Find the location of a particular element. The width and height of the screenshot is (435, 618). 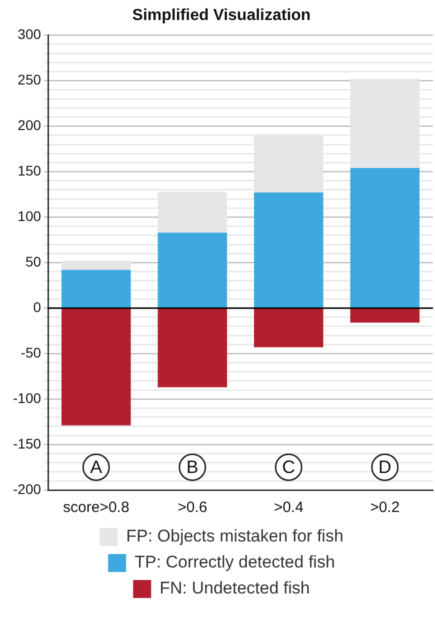

chart-title: Simplified Visualization is located at coordinates (221, 15).